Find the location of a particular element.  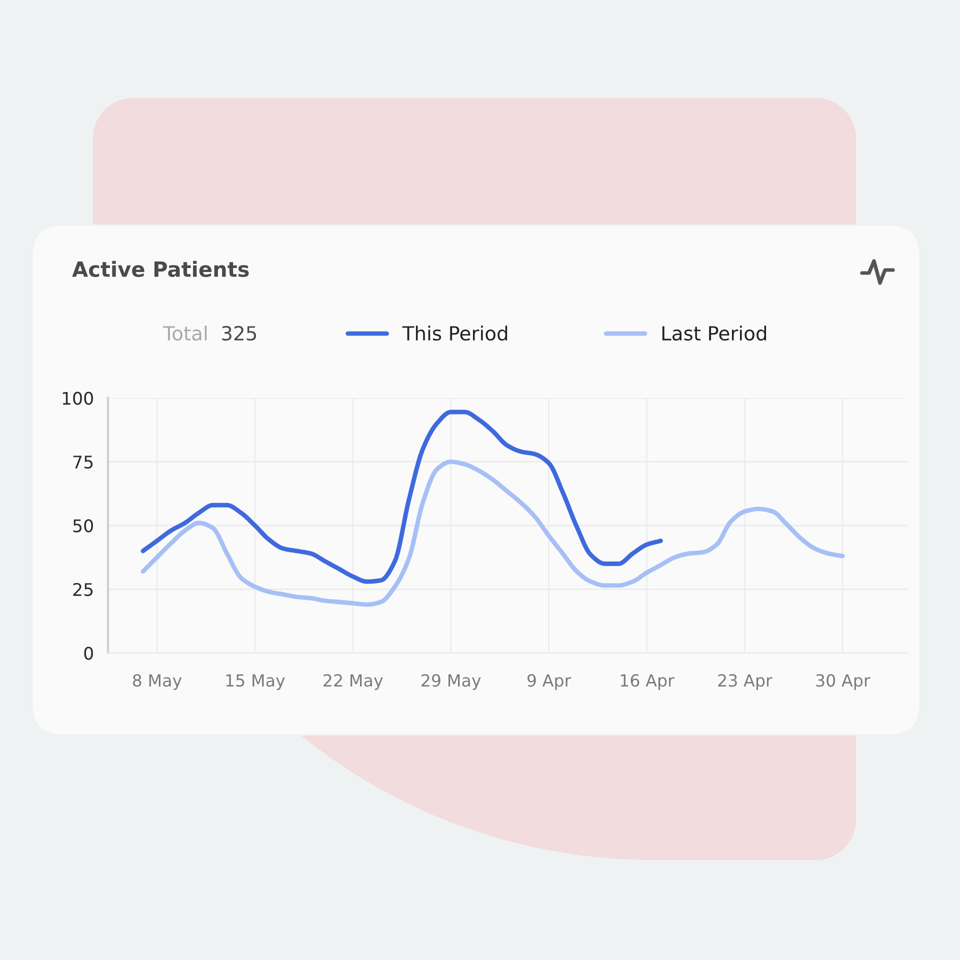

y-tick-label: 100 is located at coordinates (77, 398).